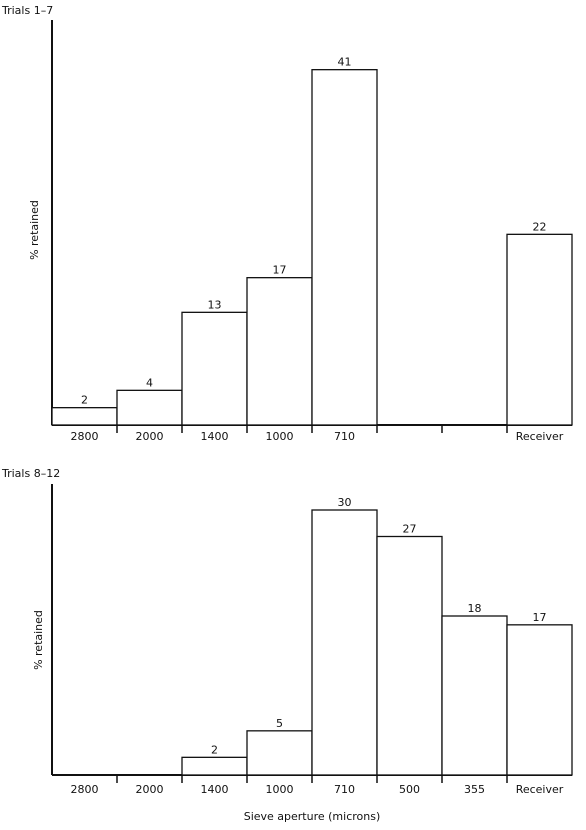 Image resolution: width=586 pixels, height=830 pixels. What do you see at coordinates (27, 10) in the screenshot?
I see `chart-title: Trials 1–7` at bounding box center [27, 10].